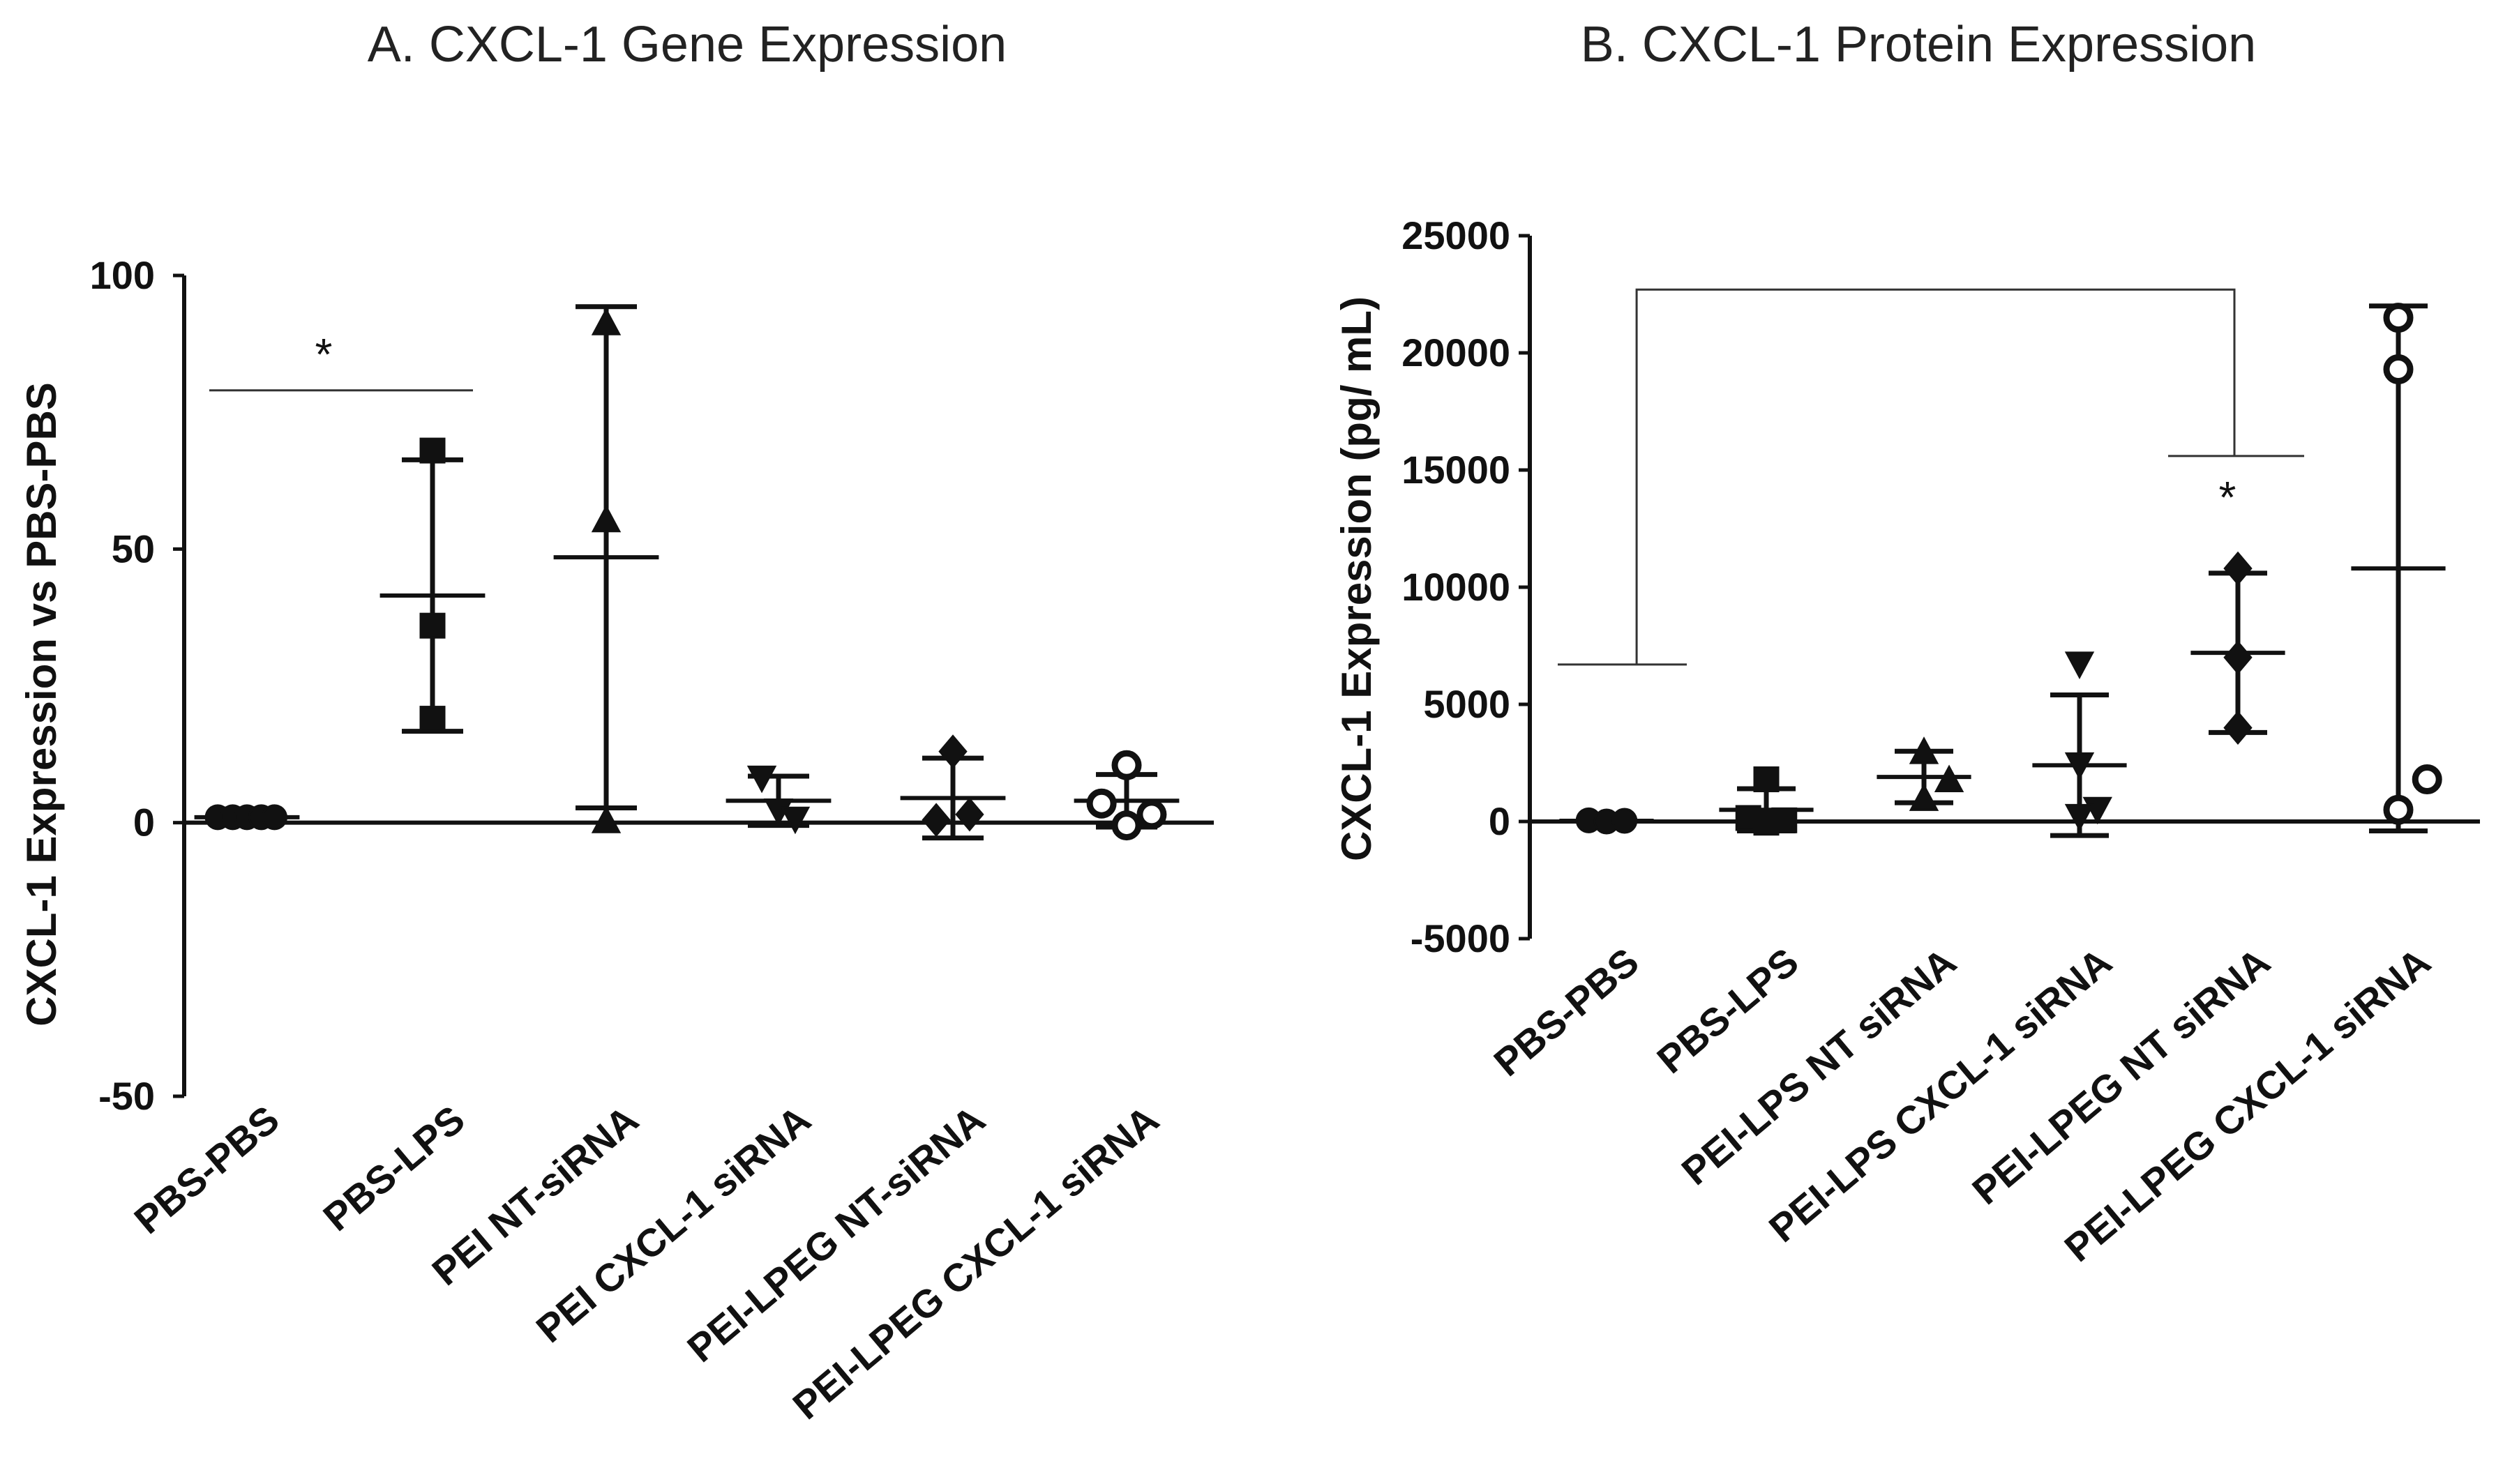 The image size is (2496, 1484). Describe the element at coordinates (1935, 476) in the screenshot. I see `significance-bracket` at that location.